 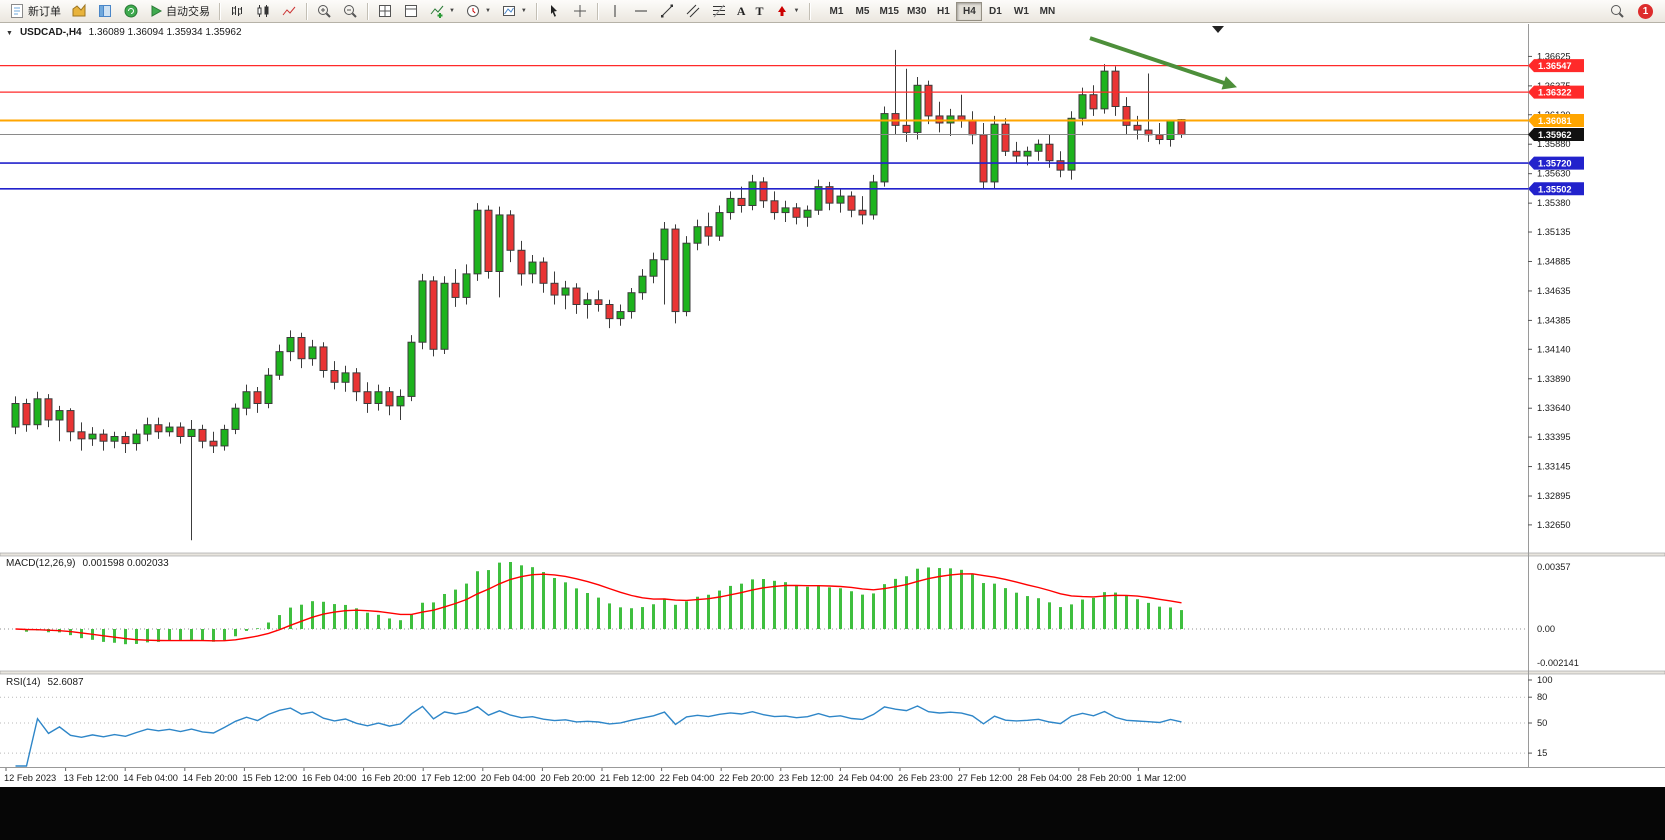 I want to click on tile-windows-button, so click(x=385, y=11).